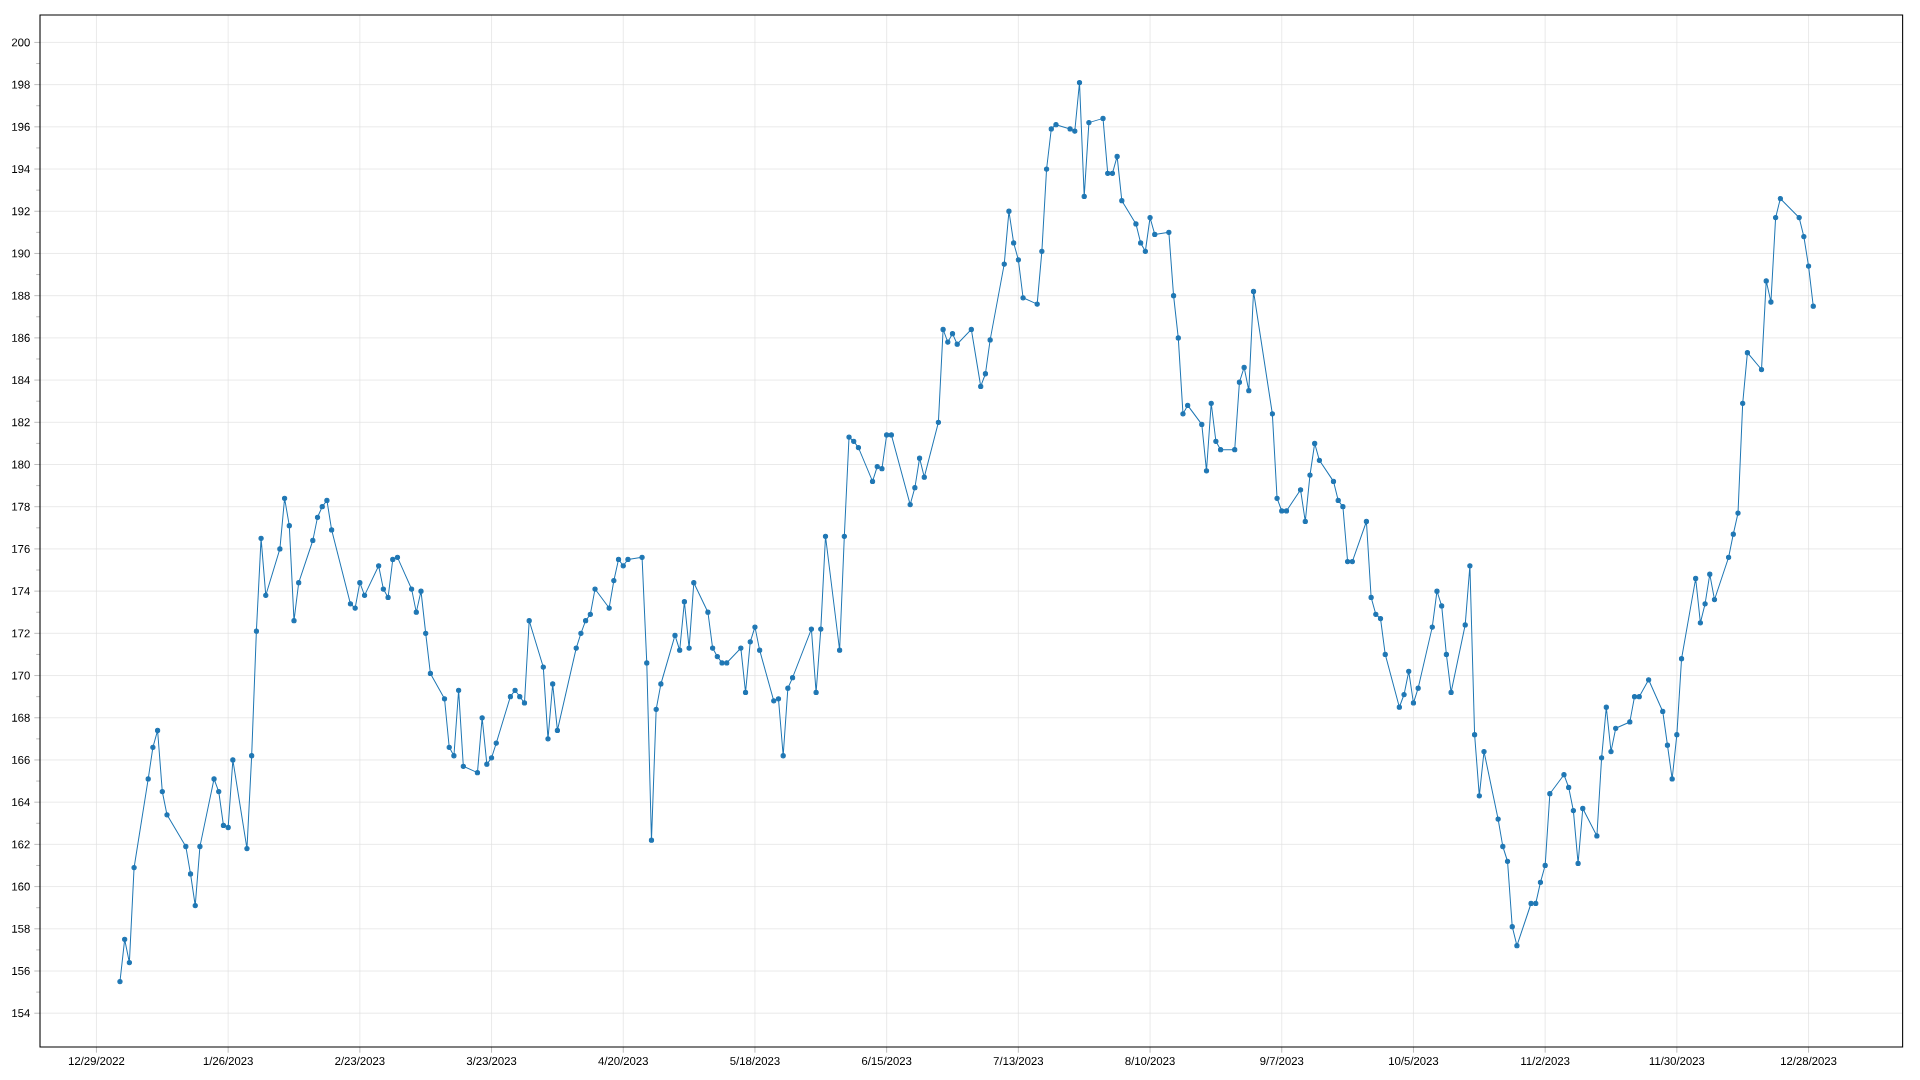  I want to click on x-tick-label: 12/28/2023, so click(1809, 1061).